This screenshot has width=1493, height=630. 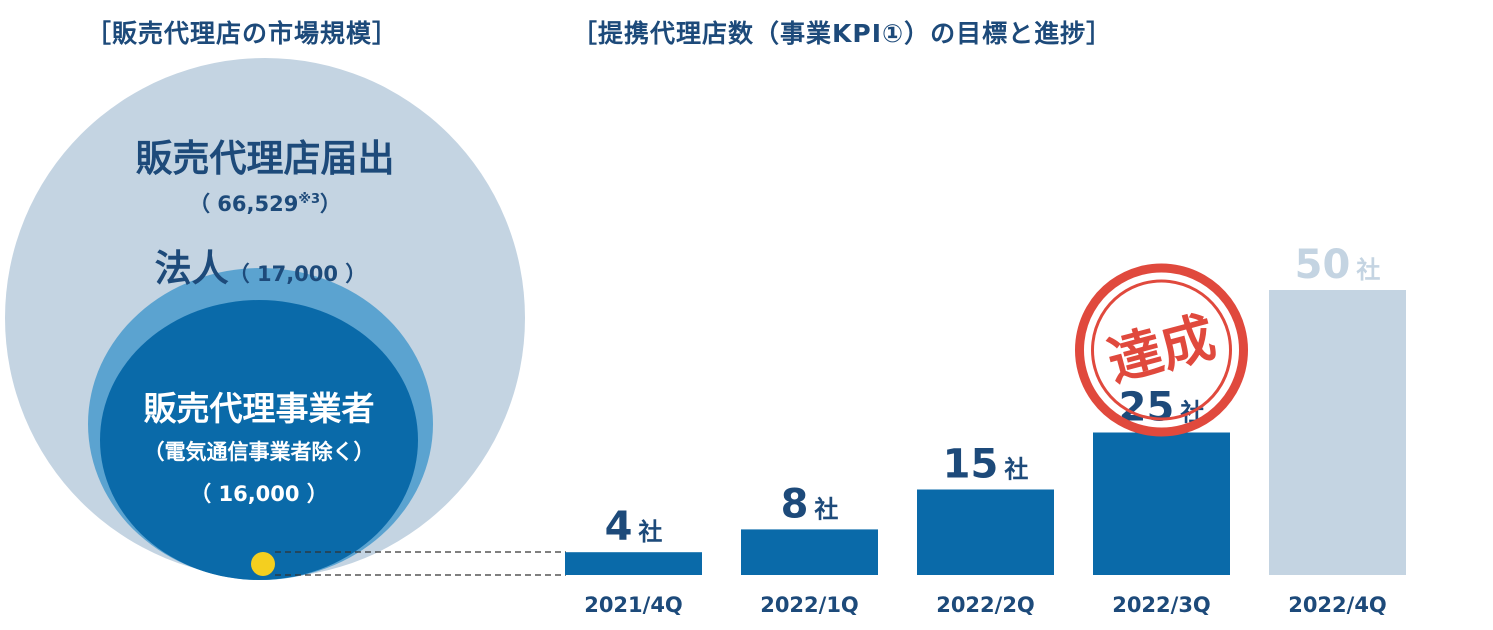 What do you see at coordinates (191, 268) in the screenshot?
I see `corporation-label: 法人` at bounding box center [191, 268].